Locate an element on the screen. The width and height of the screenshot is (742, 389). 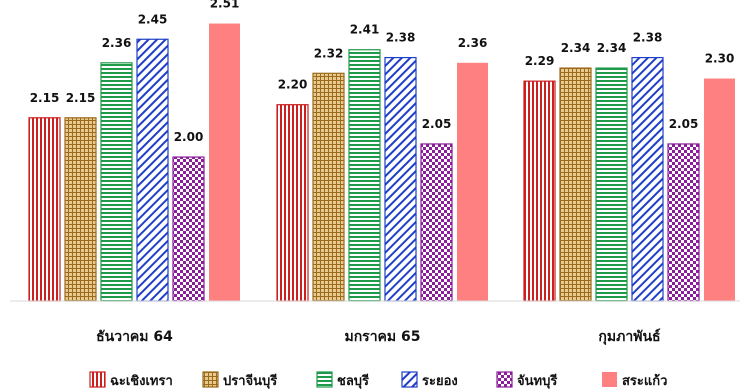
data-label-series-2-group-3: 2.34 is located at coordinates (576, 48).